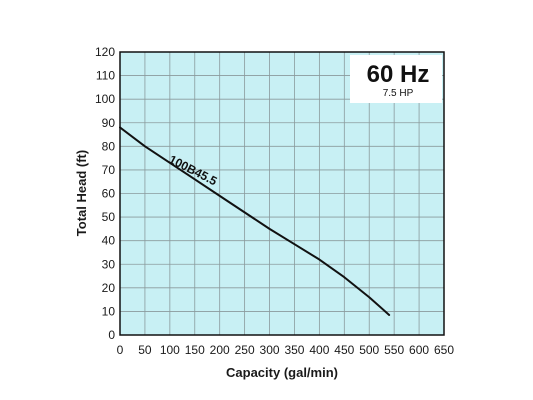 Image resolution: width=533 pixels, height=400 pixels. What do you see at coordinates (109, 311) in the screenshot?
I see `y-tick-label: 10` at bounding box center [109, 311].